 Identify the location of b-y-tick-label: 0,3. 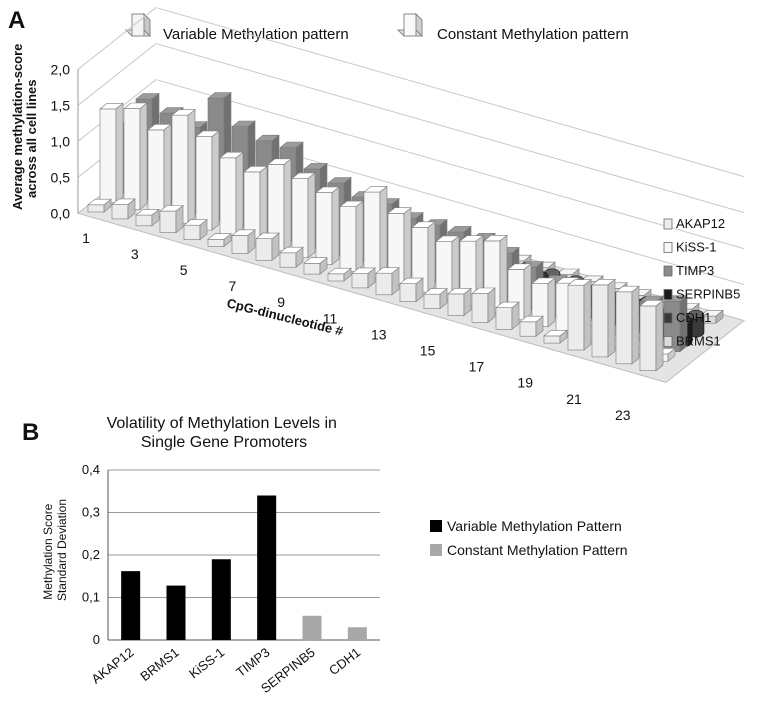
(91, 512).